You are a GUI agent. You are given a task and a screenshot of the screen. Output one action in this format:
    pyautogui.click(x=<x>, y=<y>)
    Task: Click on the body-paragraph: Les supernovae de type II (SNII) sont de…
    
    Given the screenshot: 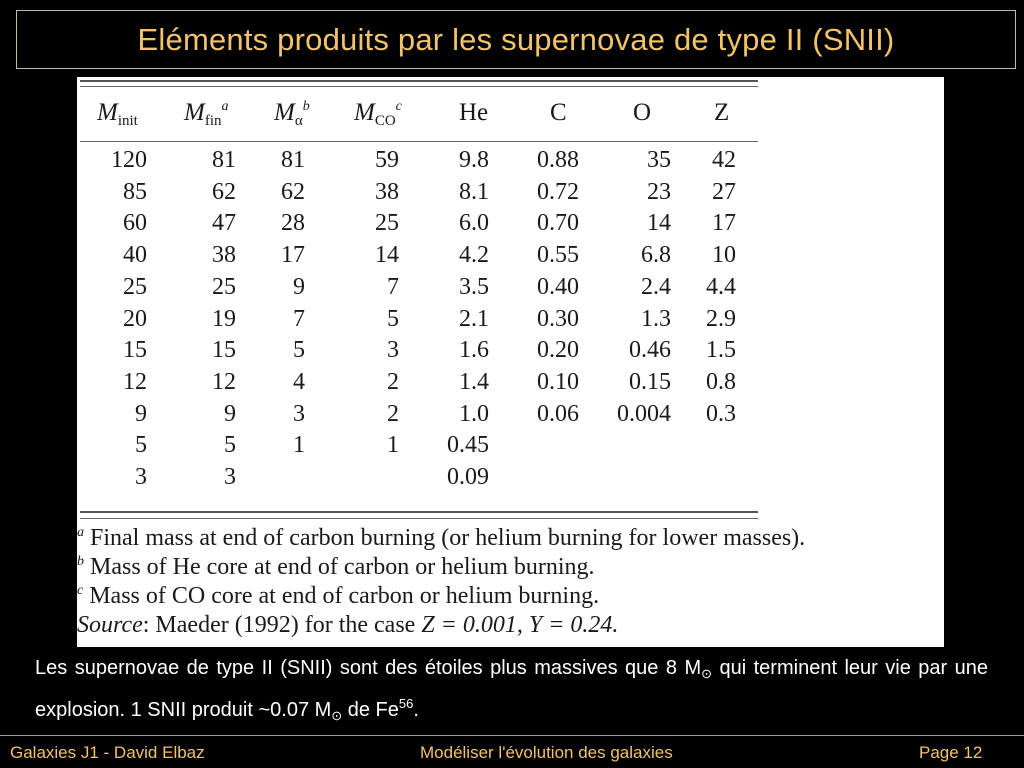 What is the action you would take?
    pyautogui.click(x=511, y=692)
    